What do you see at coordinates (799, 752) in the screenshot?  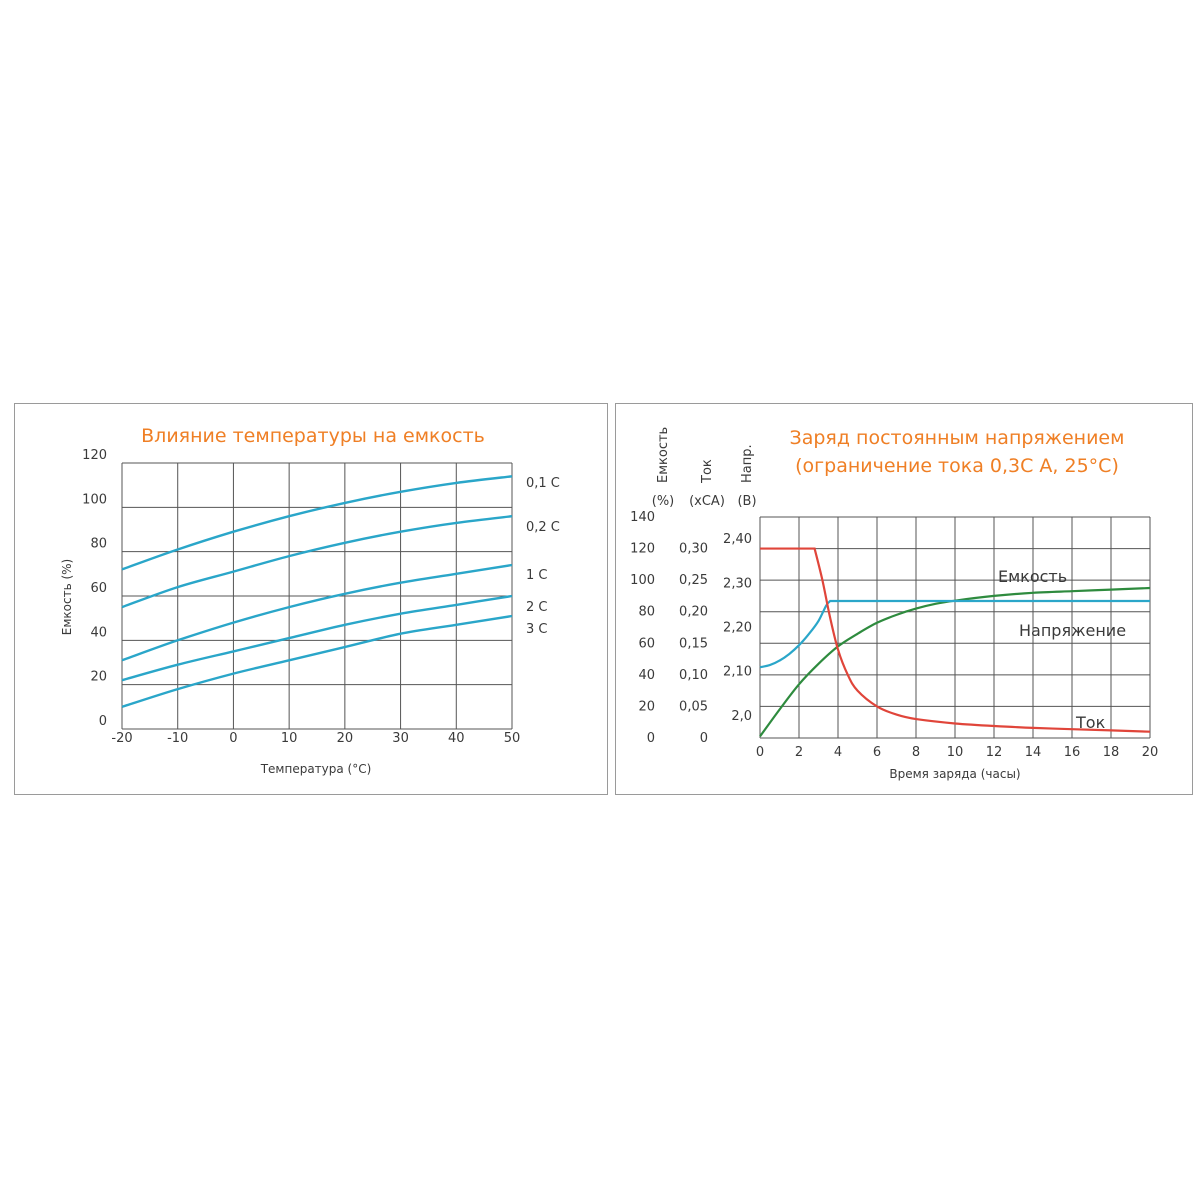 I see `x-tick-label: 2` at bounding box center [799, 752].